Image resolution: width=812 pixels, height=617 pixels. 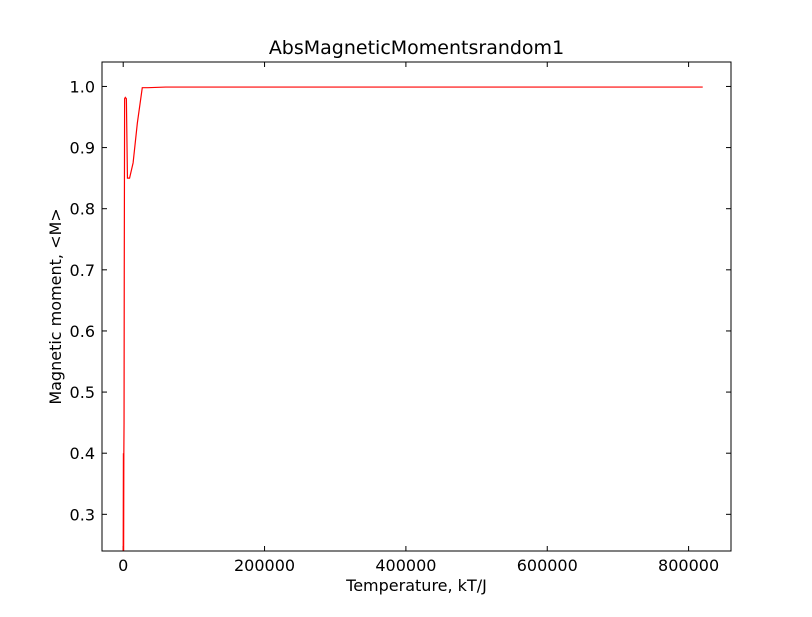 What do you see at coordinates (405, 565) in the screenshot?
I see `x-tick-label: 400000` at bounding box center [405, 565].